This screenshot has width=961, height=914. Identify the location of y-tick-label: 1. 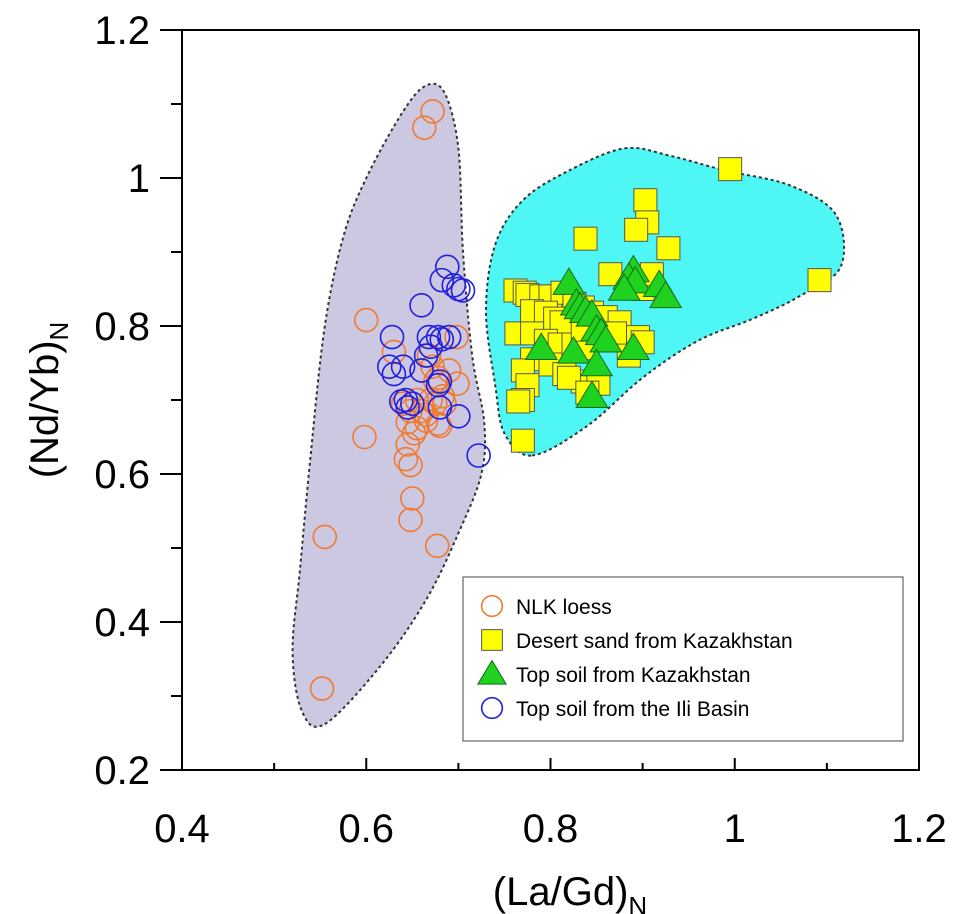
(139, 179).